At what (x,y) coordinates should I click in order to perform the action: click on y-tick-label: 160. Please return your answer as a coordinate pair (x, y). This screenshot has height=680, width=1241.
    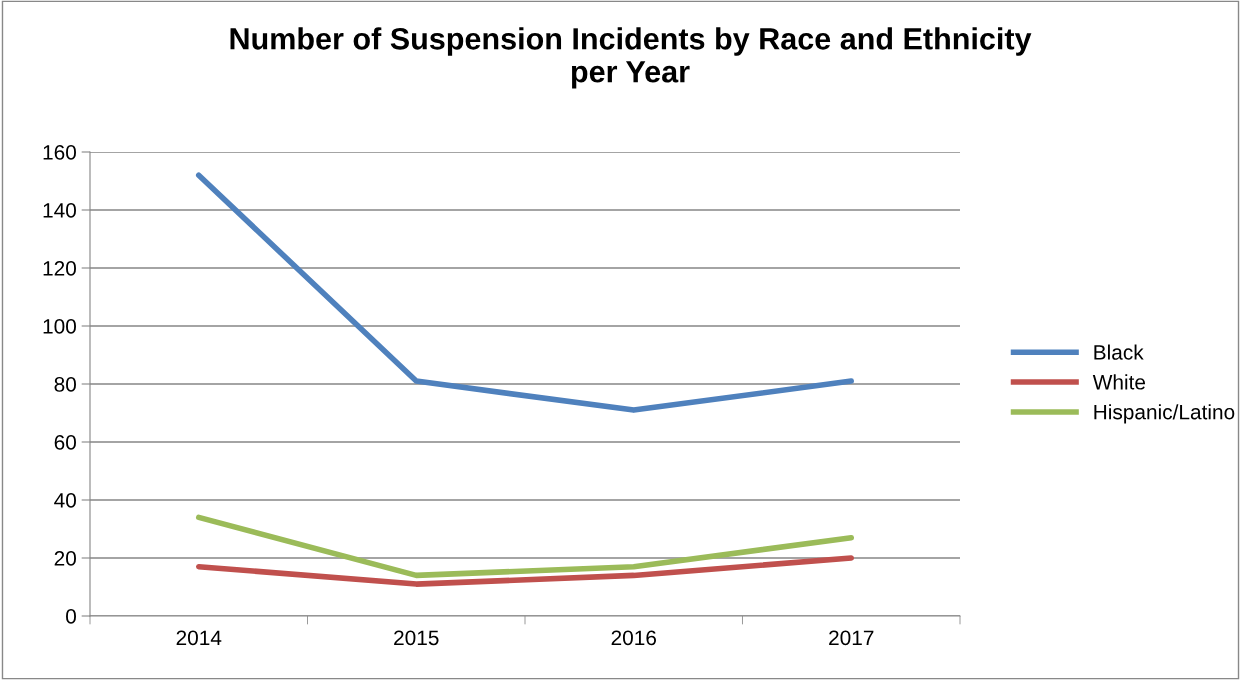
    Looking at the image, I should click on (59, 152).